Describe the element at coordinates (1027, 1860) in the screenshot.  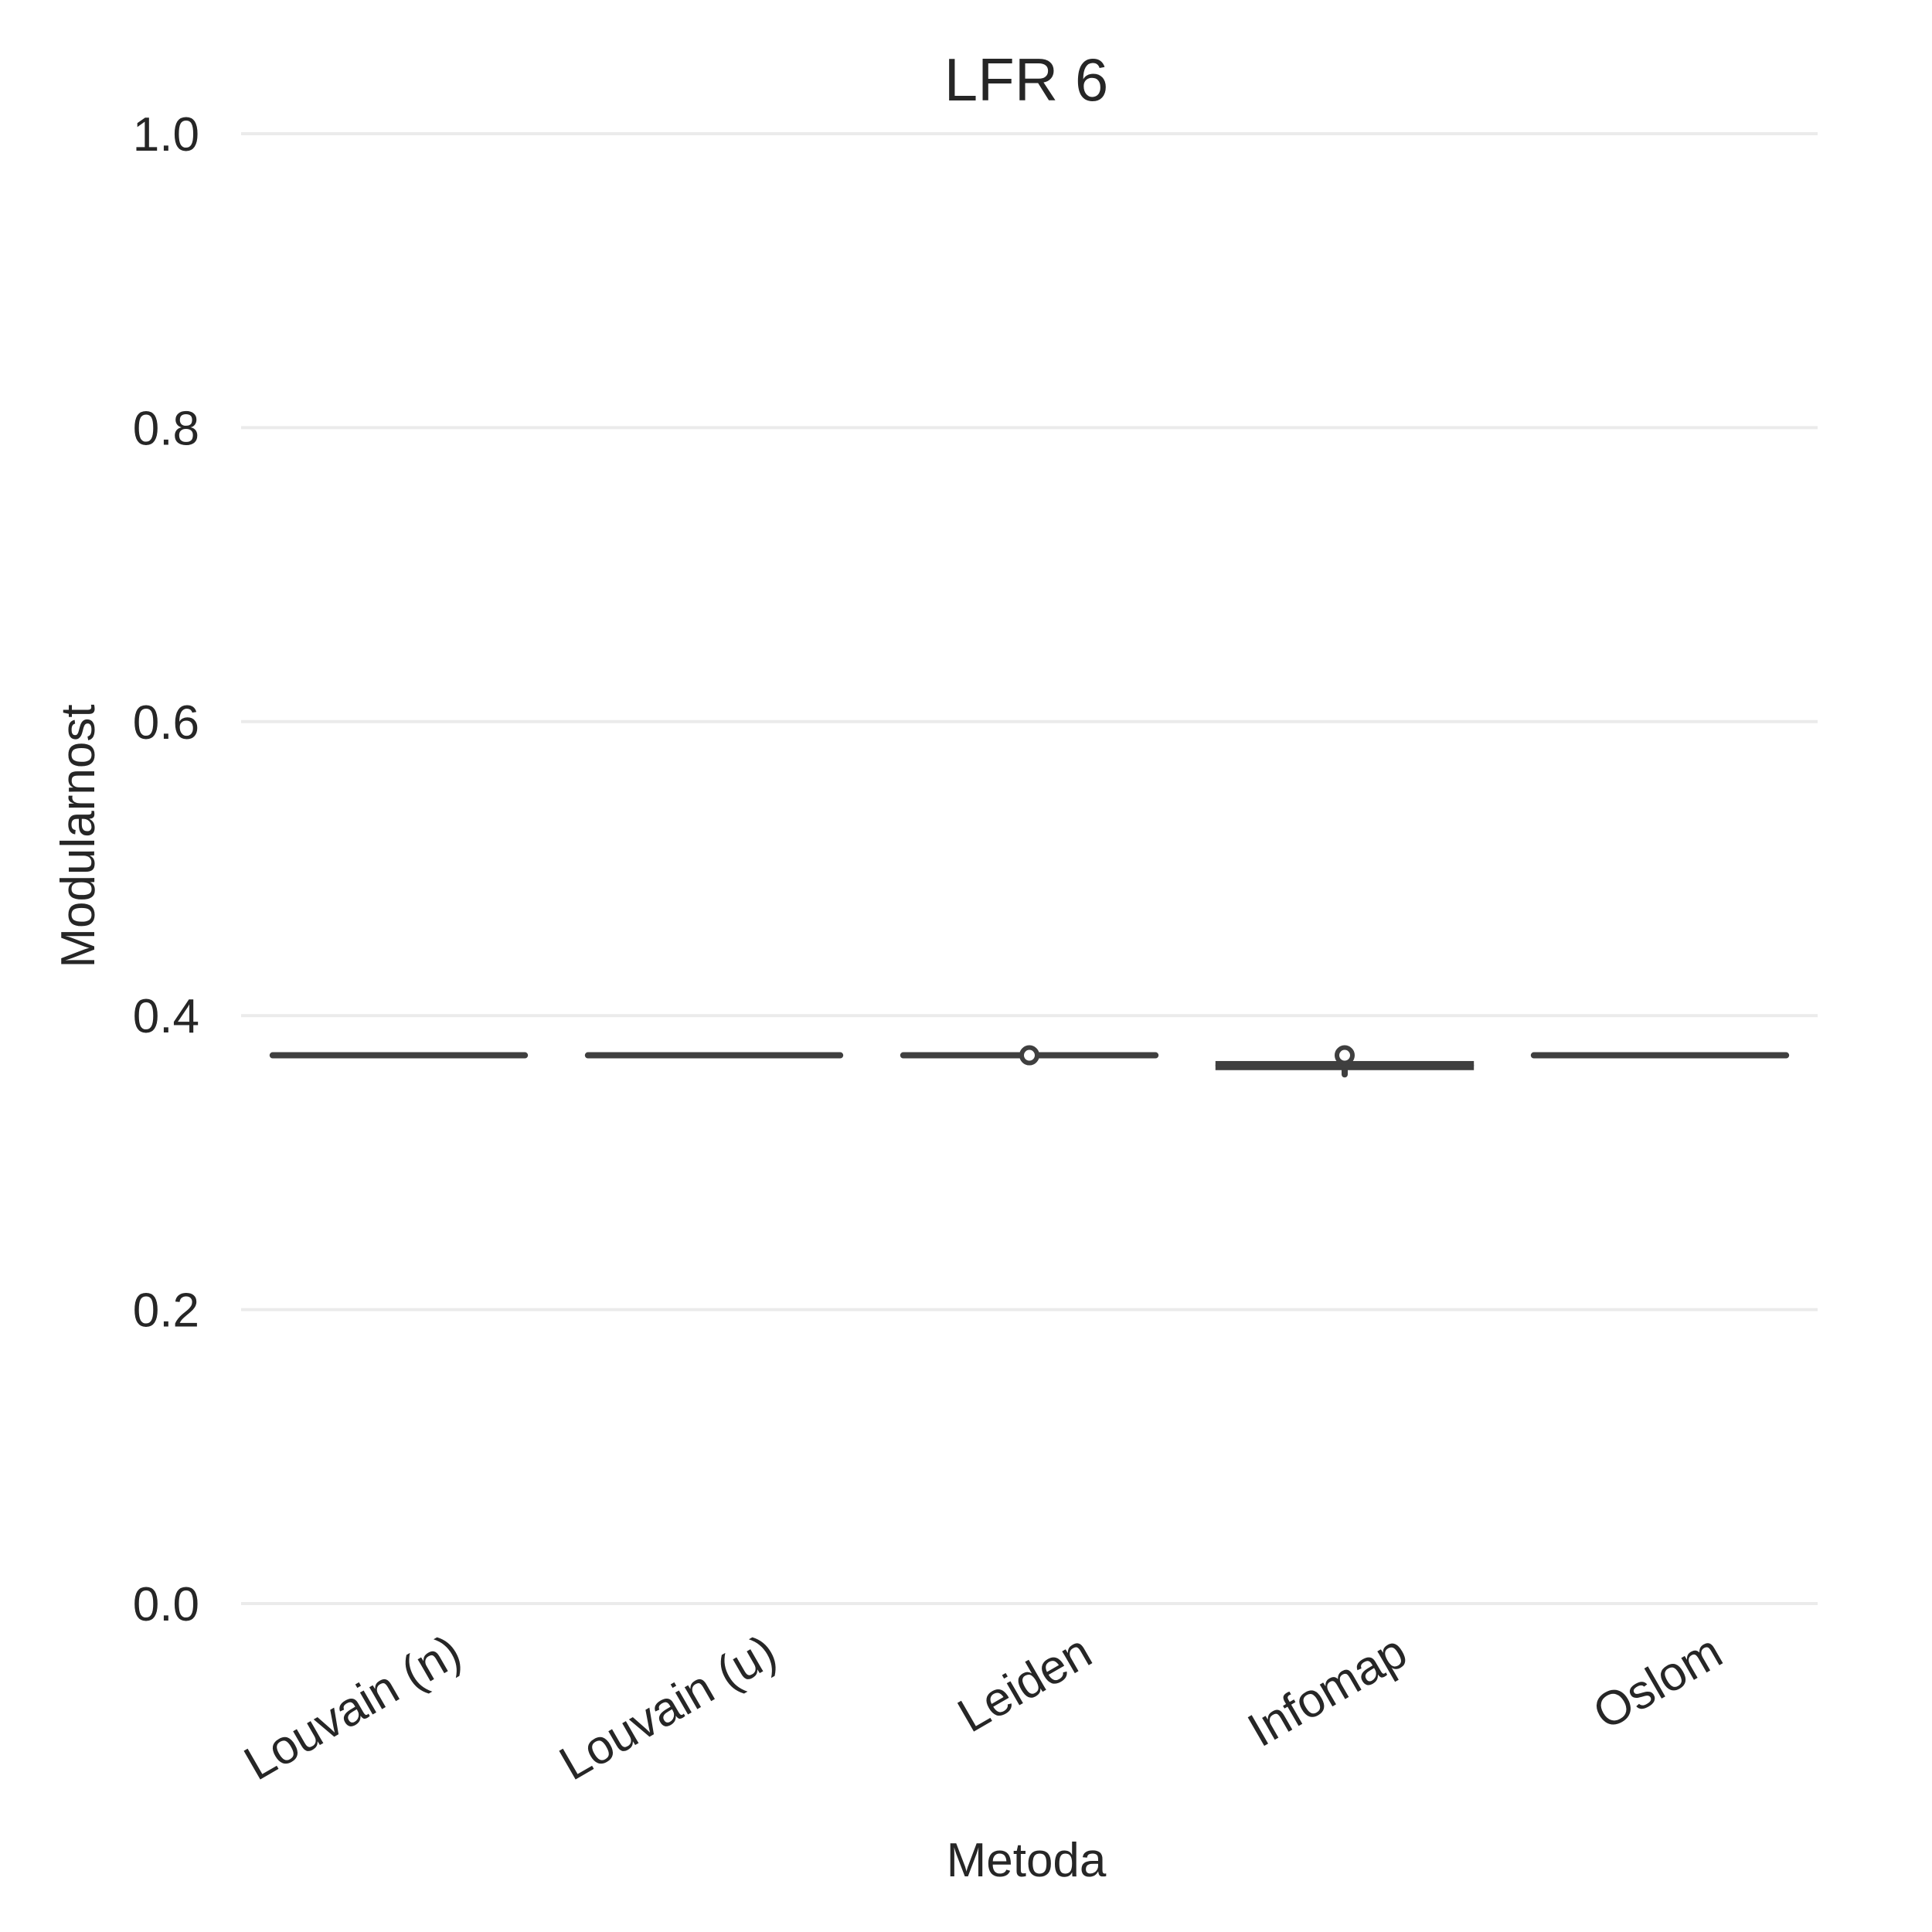
I see `x-axis-title: Metoda` at that location.